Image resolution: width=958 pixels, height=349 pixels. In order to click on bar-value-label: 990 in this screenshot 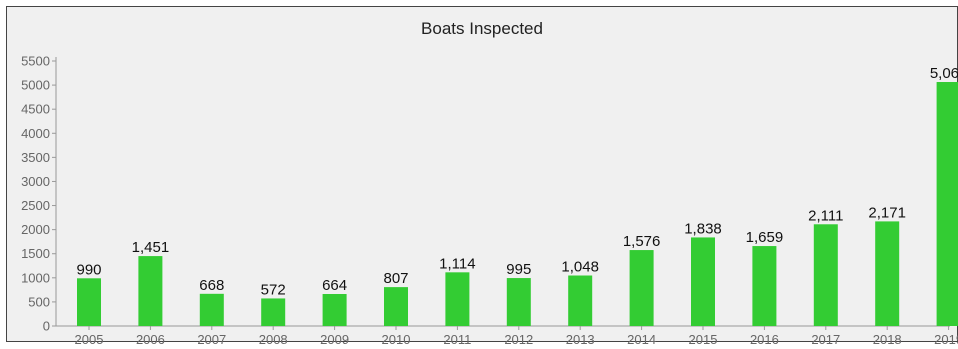, I will do `click(88, 269)`.